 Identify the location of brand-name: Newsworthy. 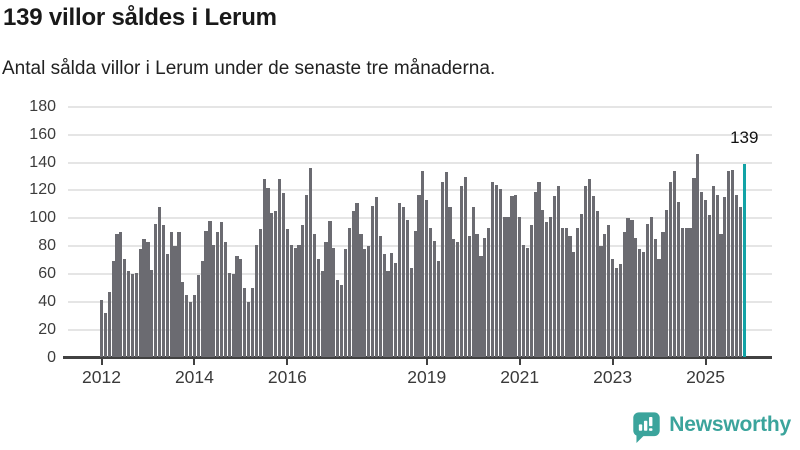
(730, 424).